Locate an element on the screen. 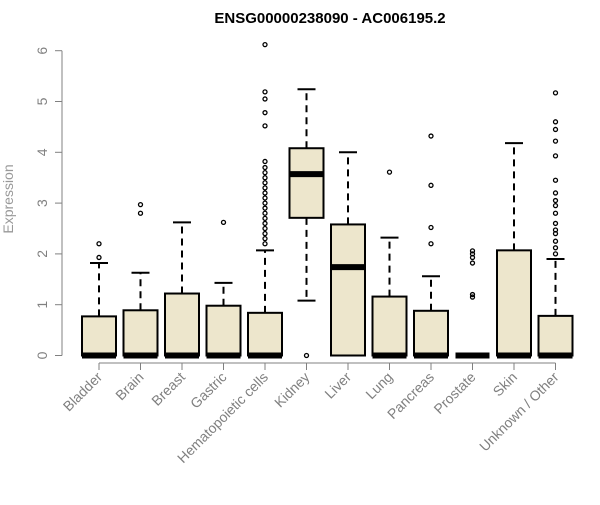  x-tick-label: Breast is located at coordinates (168, 389).